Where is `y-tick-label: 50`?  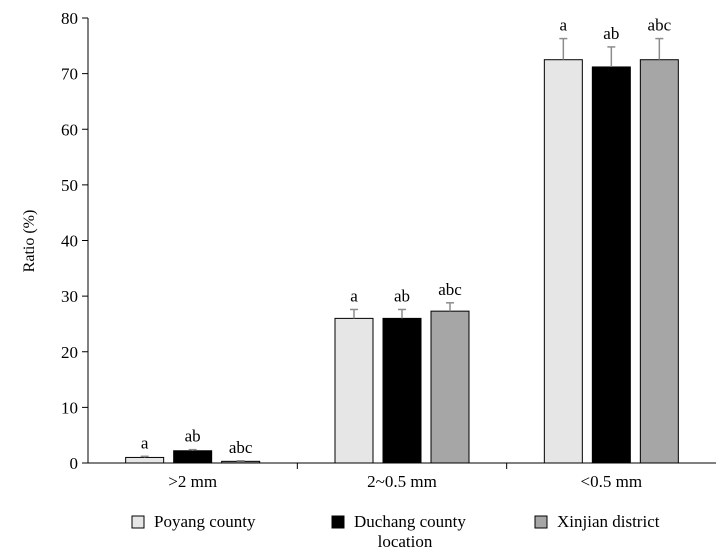
y-tick-label: 50 is located at coordinates (69, 185).